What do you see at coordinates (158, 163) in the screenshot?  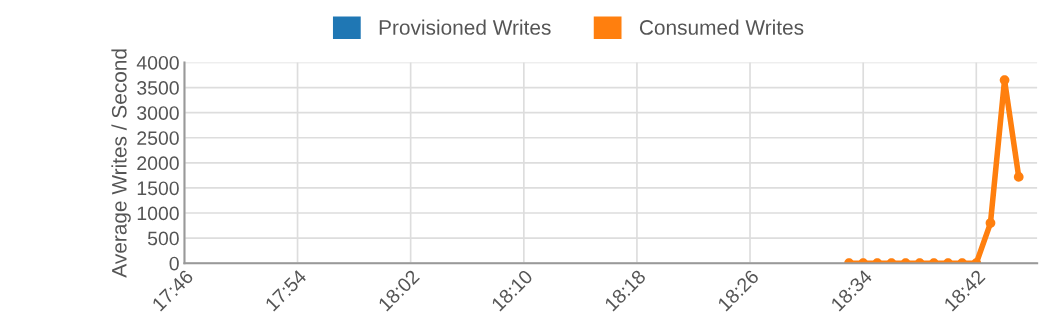 I see `y-tick-label: 2000` at bounding box center [158, 163].